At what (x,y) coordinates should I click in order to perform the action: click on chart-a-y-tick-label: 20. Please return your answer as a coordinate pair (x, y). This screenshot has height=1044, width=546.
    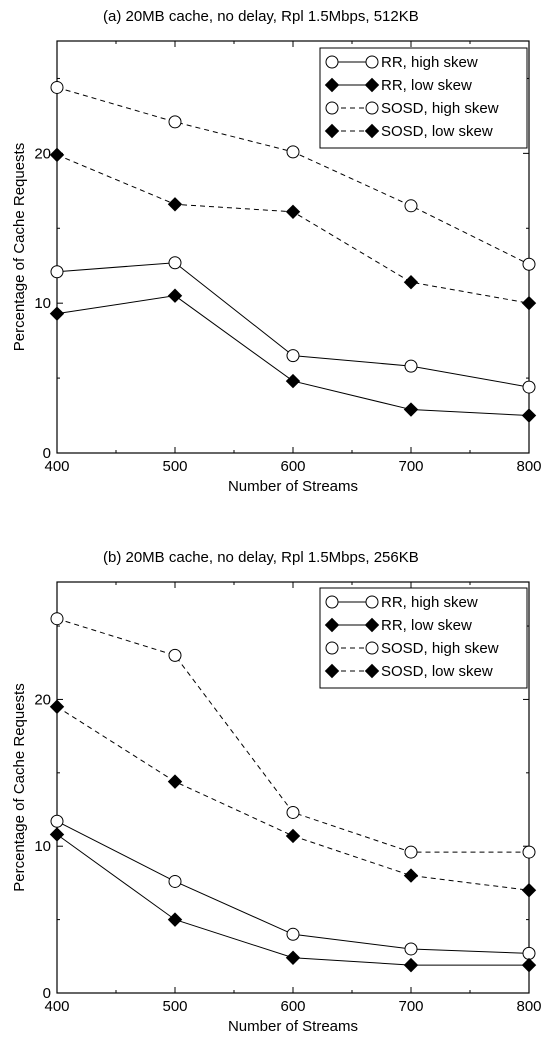
    Looking at the image, I should click on (42, 153).